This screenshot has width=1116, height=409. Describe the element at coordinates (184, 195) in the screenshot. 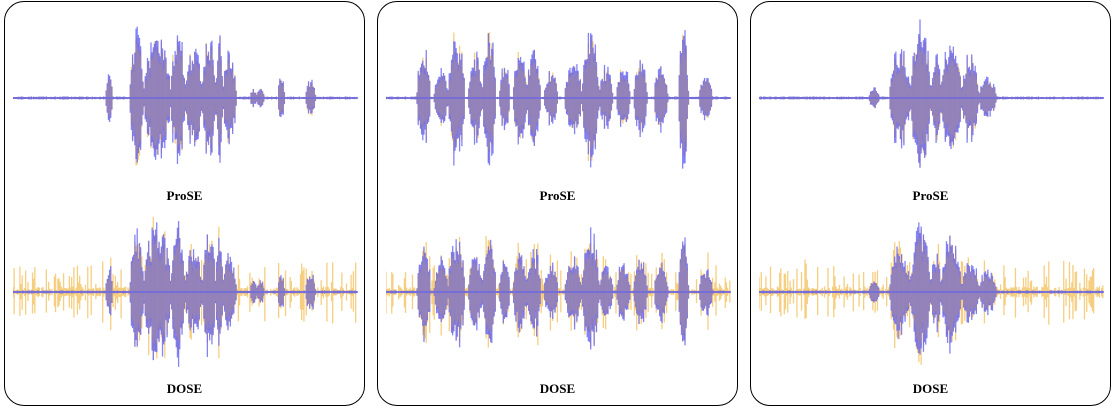

I see `caption-prose-1: ProSE` at that location.